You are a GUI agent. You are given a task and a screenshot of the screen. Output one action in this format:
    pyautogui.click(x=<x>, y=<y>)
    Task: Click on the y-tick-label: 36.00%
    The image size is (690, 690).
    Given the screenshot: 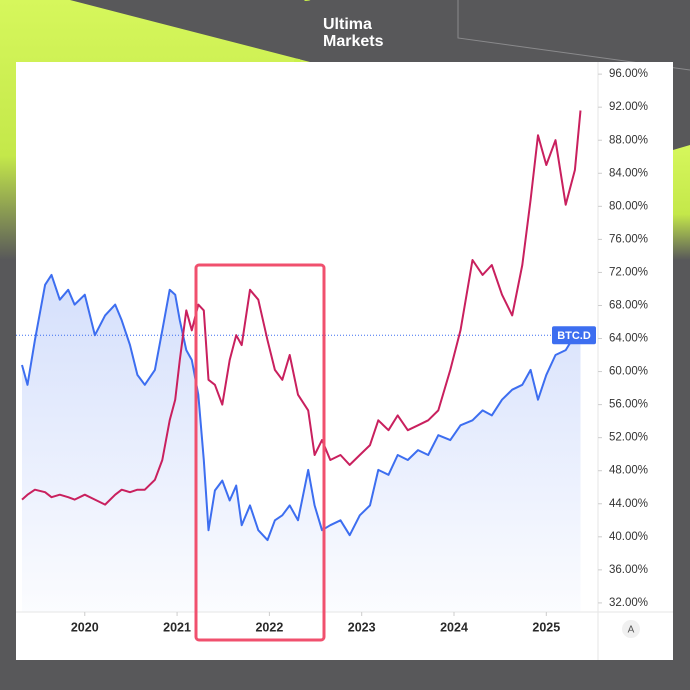 What is the action you would take?
    pyautogui.click(x=628, y=570)
    